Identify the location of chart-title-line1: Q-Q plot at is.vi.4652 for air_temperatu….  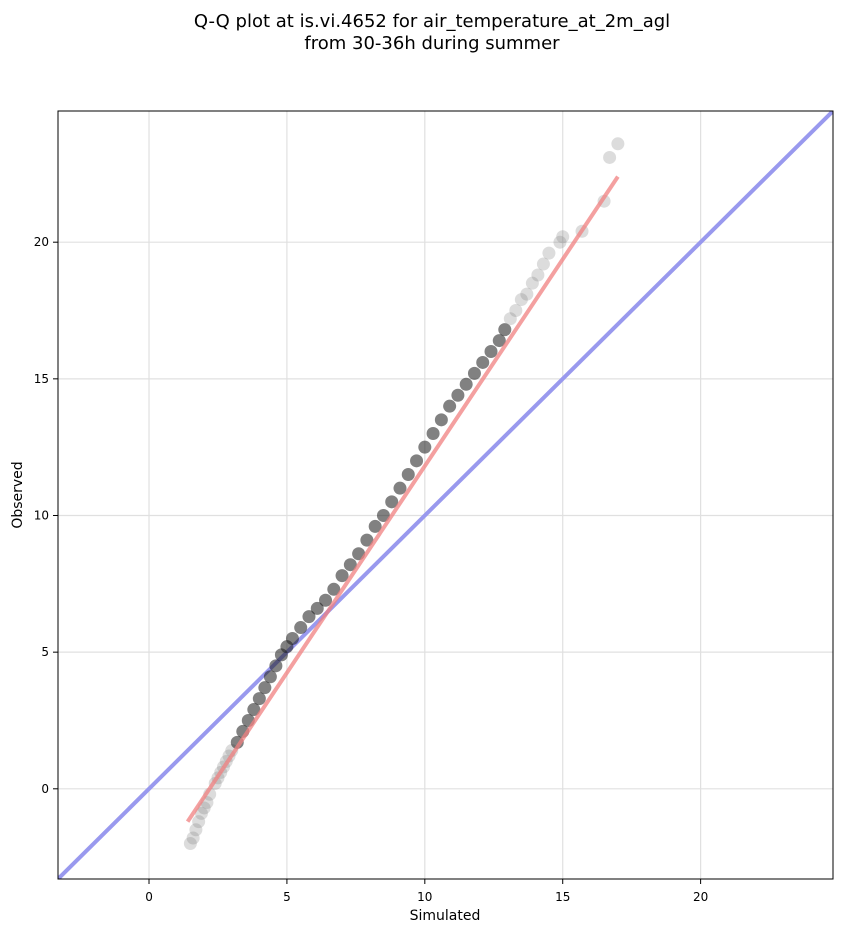
(432, 21).